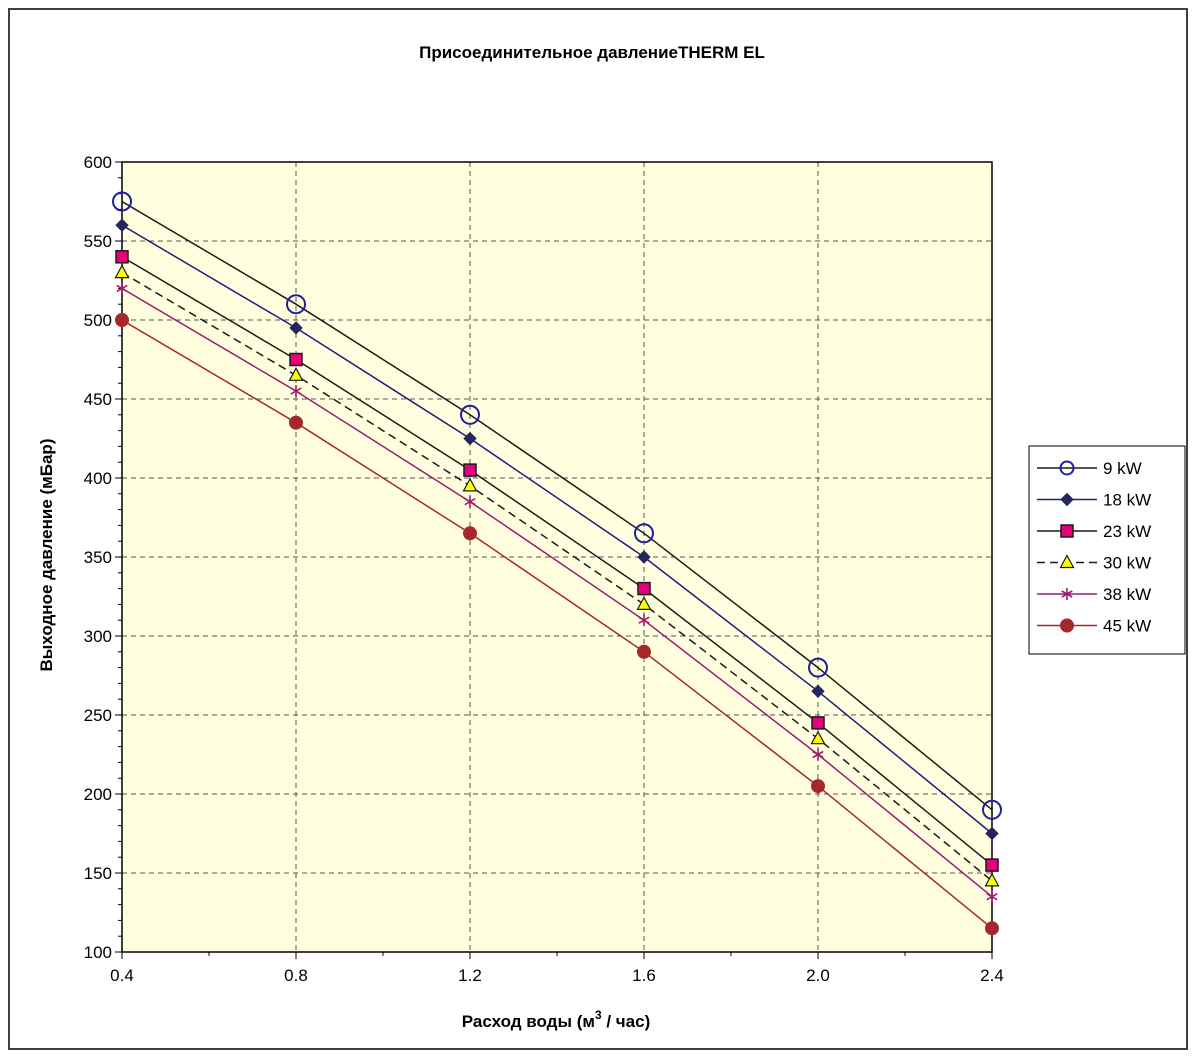 The image size is (1194, 1059). What do you see at coordinates (470, 975) in the screenshot?
I see `x-tick-label: 1.2` at bounding box center [470, 975].